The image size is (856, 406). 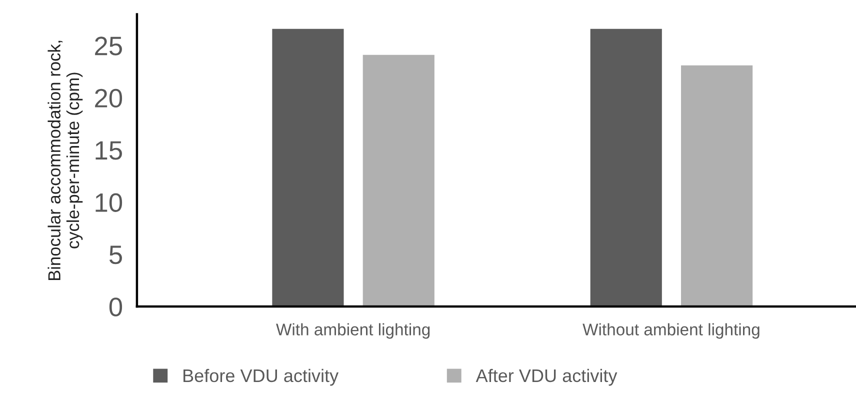 I want to click on y-tick-label: 0, so click(x=115, y=307).